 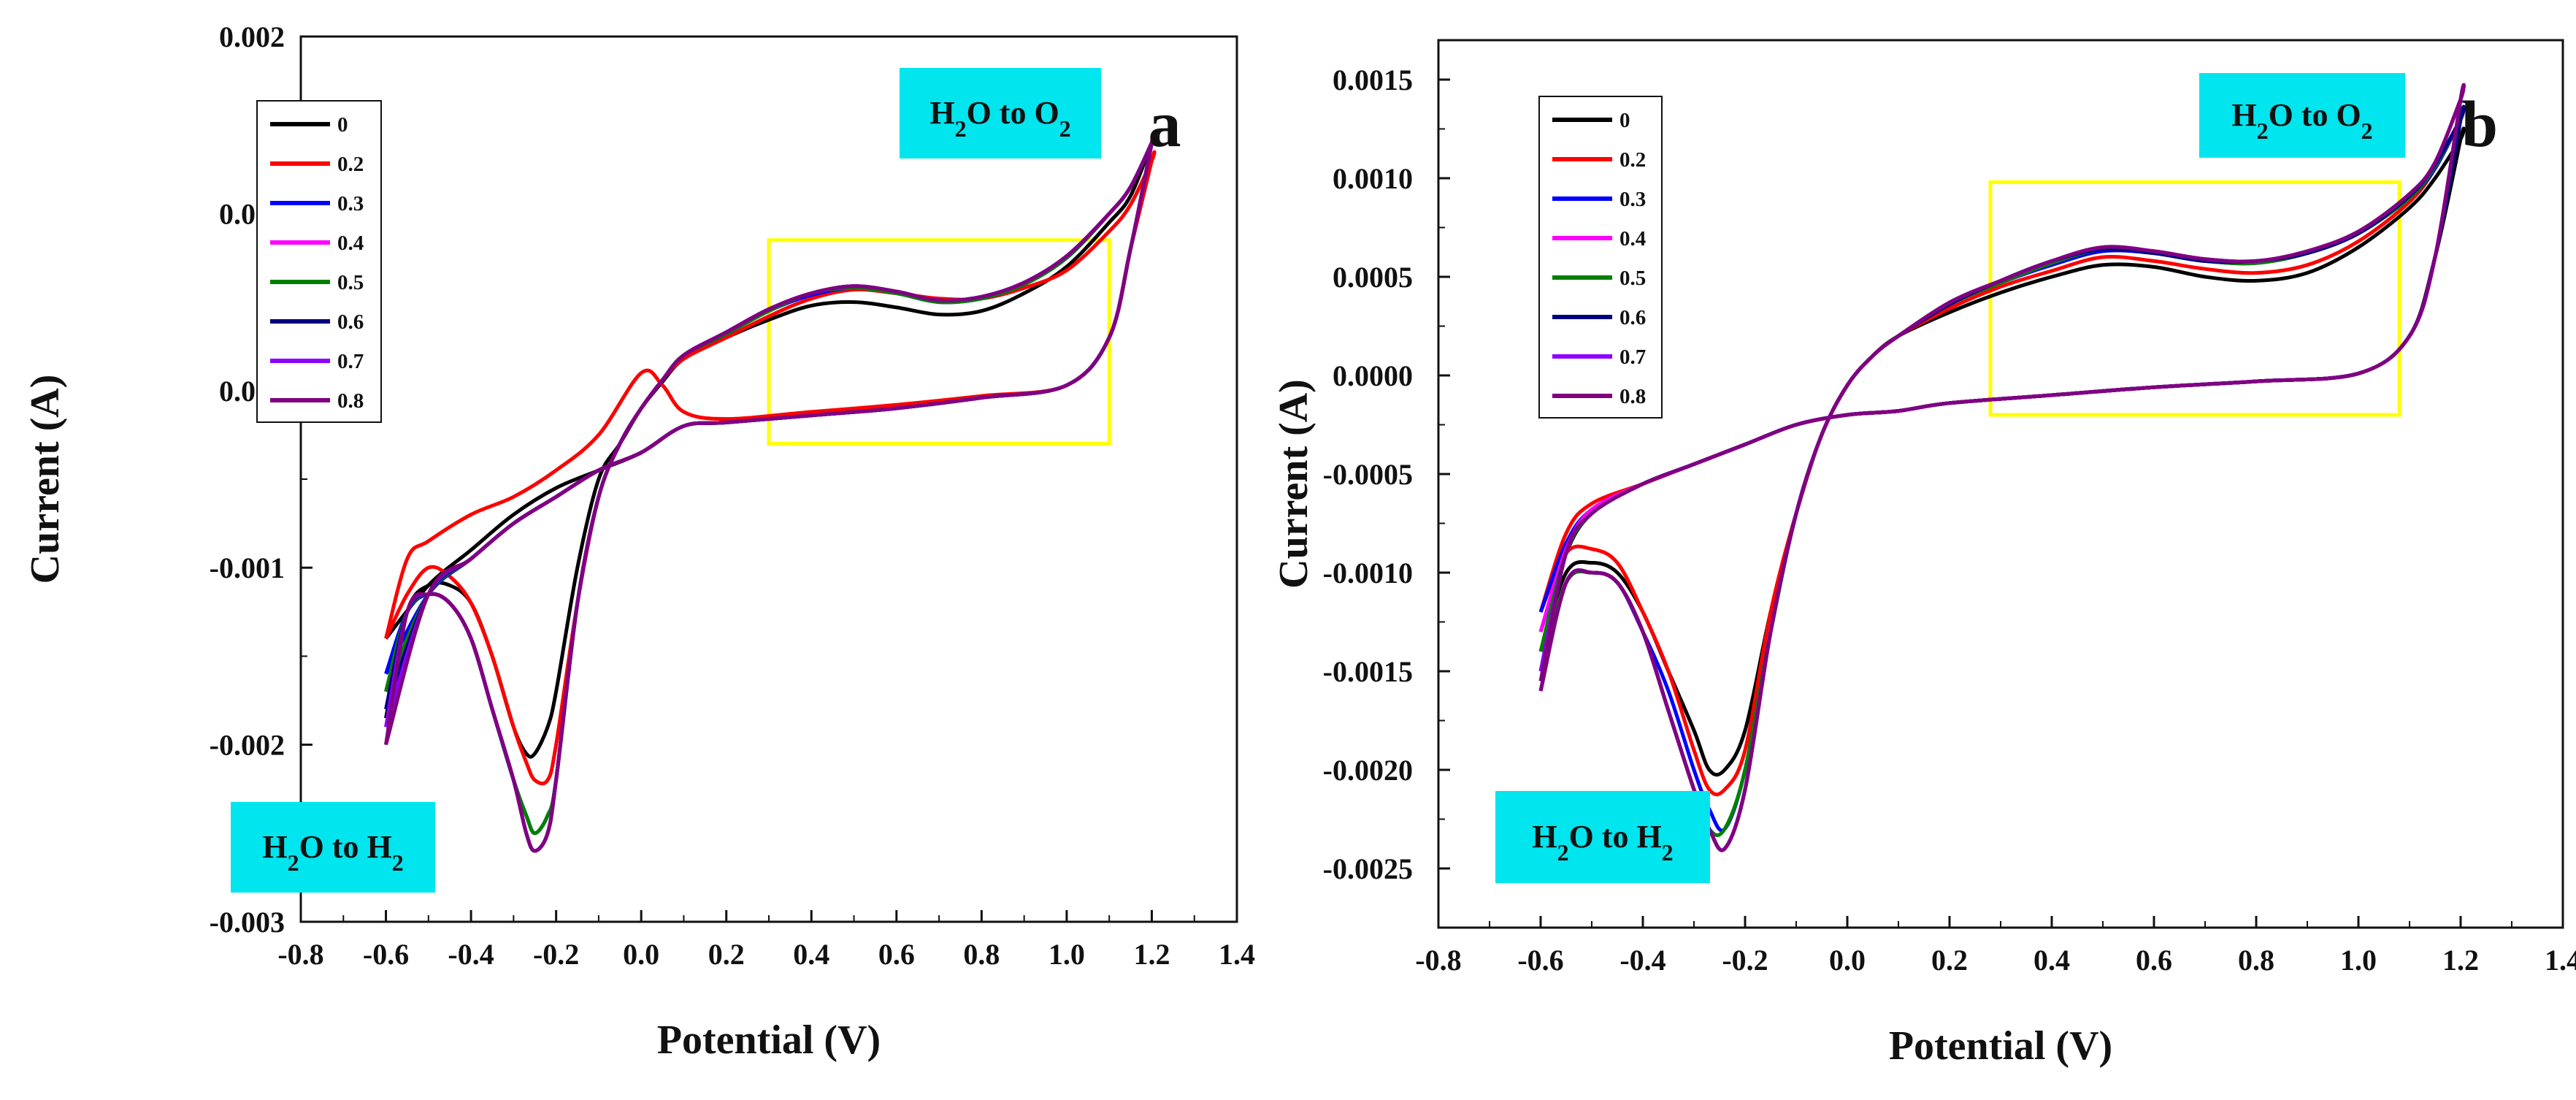 I want to click on y-tick-label: -0.001, so click(x=248, y=567).